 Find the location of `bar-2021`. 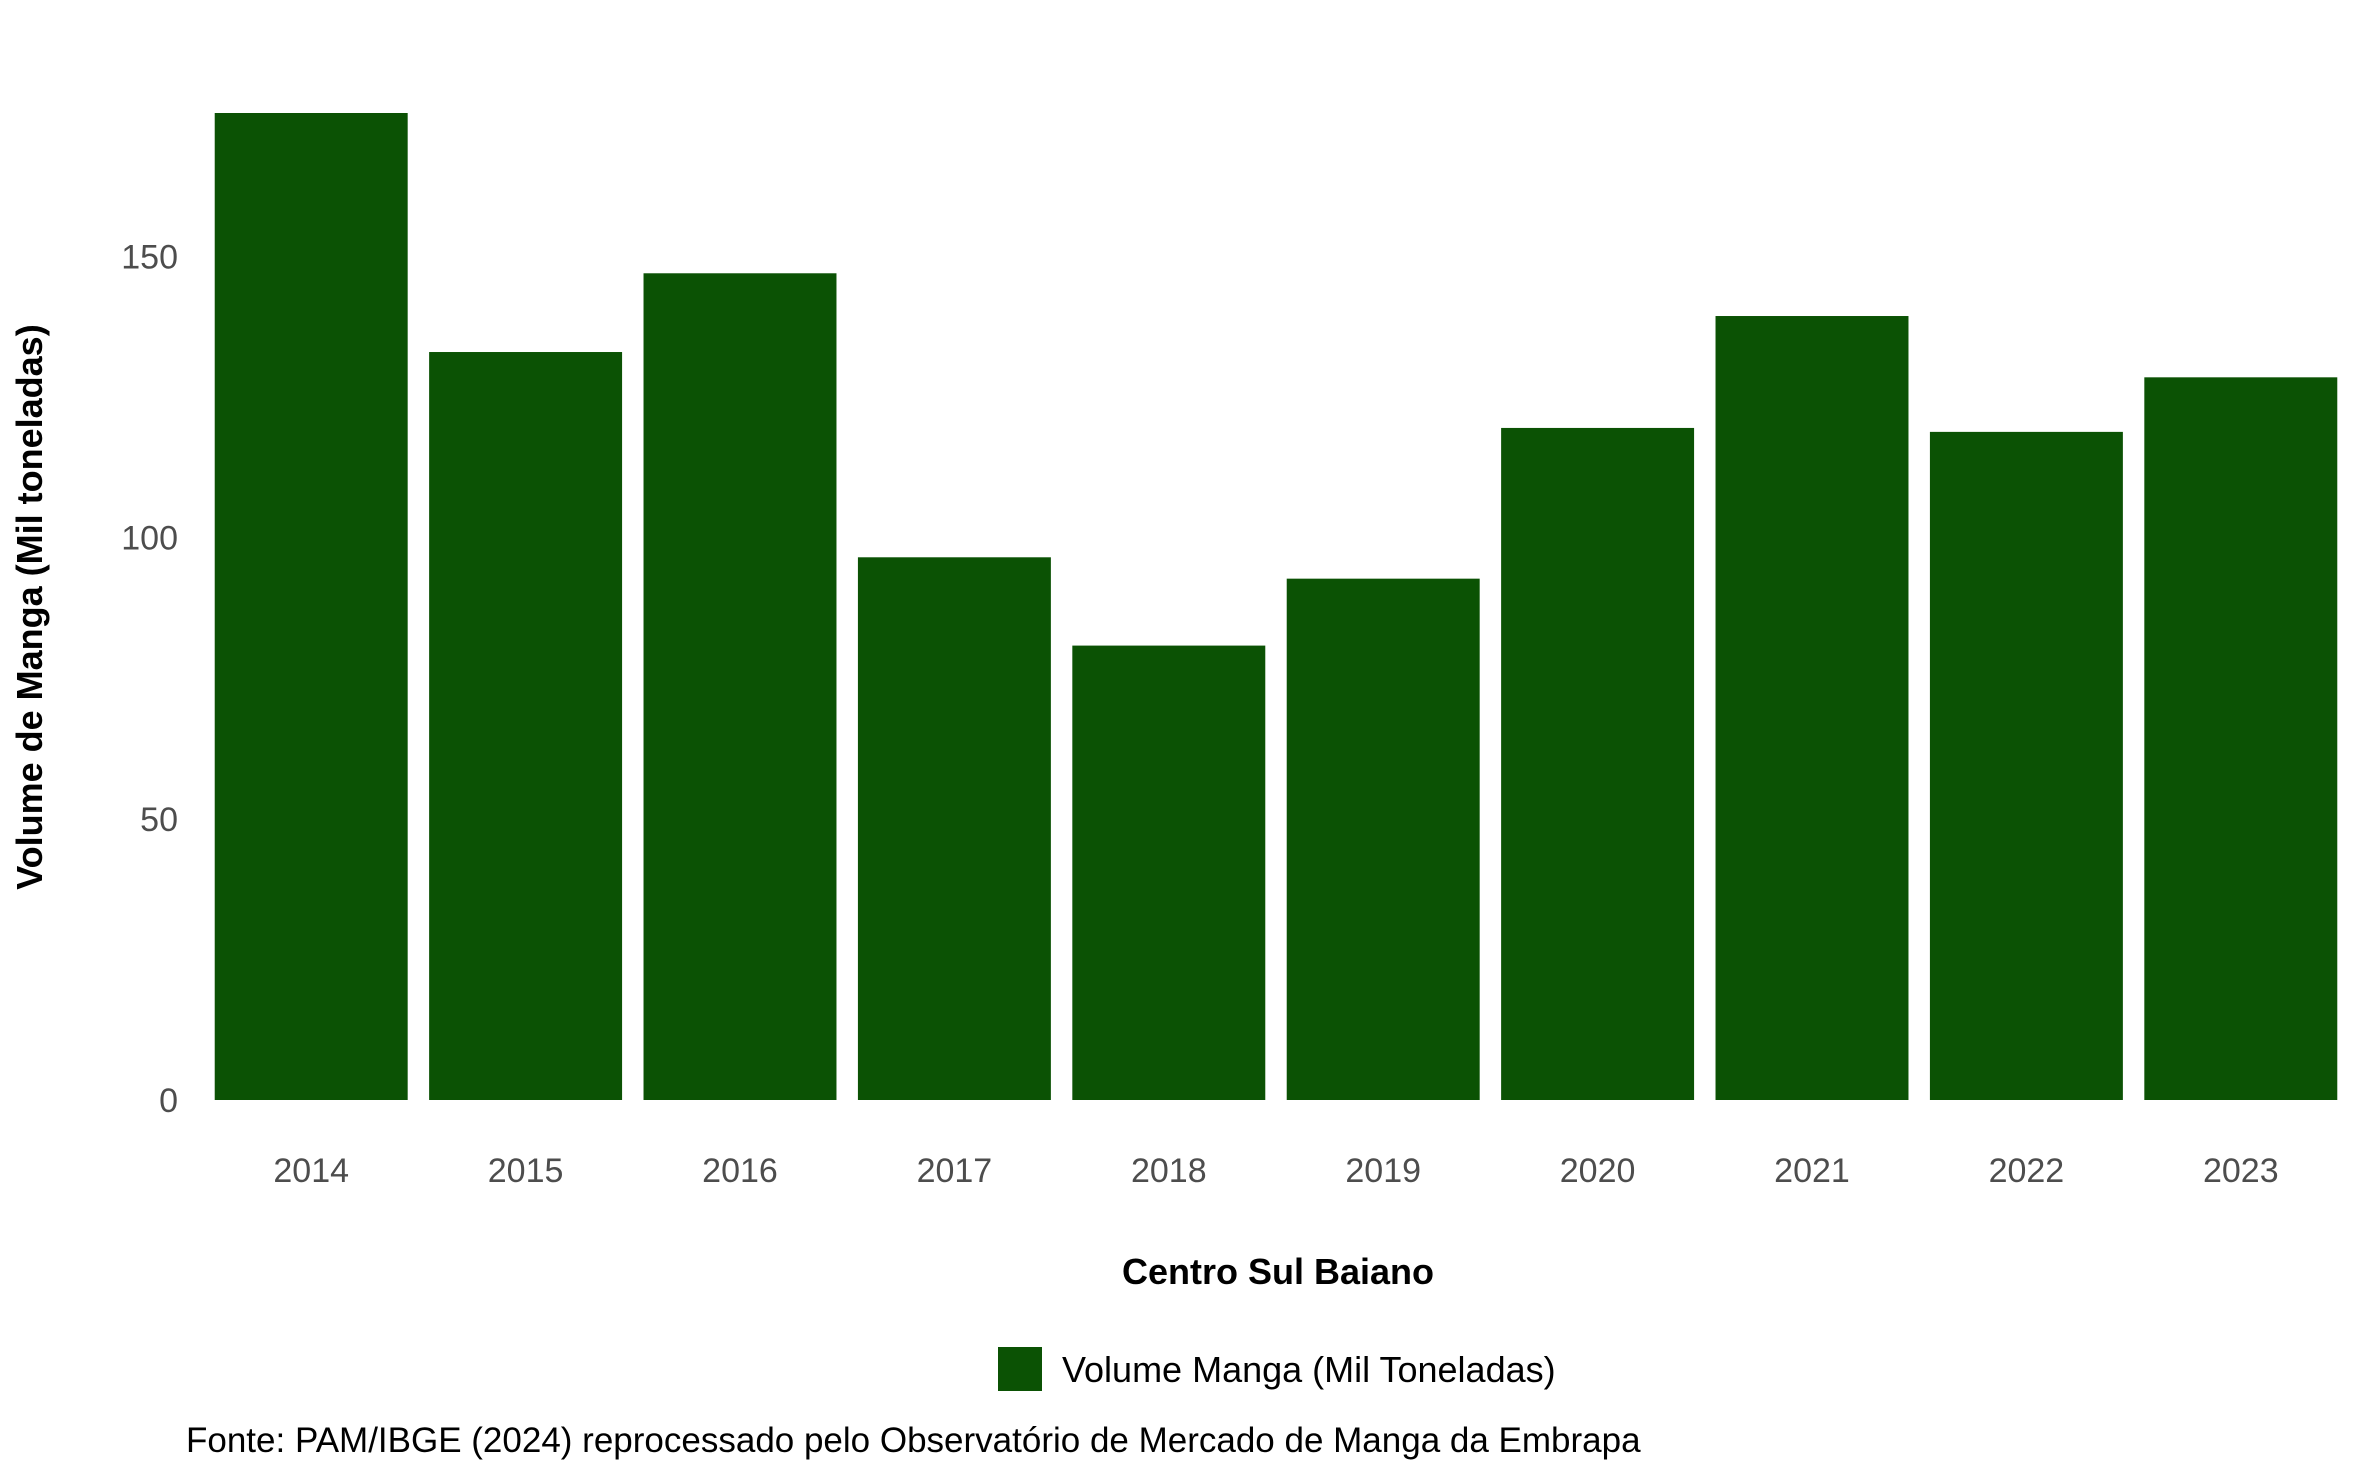

bar-2021 is located at coordinates (1812, 708).